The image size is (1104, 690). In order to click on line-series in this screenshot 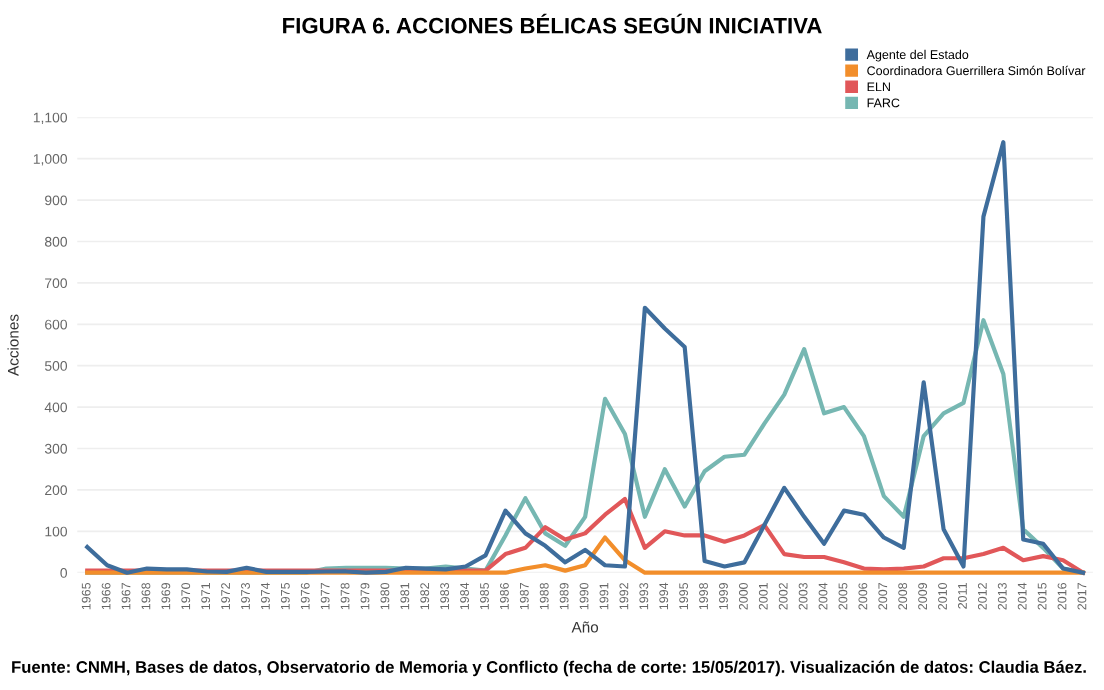, I will do `click(585, 555)`.